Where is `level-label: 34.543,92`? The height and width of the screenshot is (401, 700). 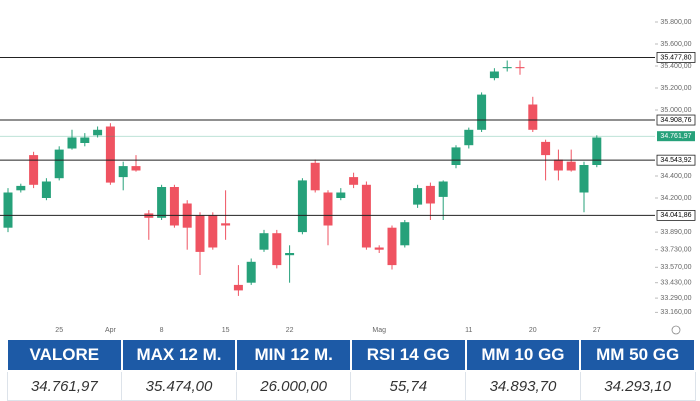
level-label: 34.543,92 is located at coordinates (675, 160).